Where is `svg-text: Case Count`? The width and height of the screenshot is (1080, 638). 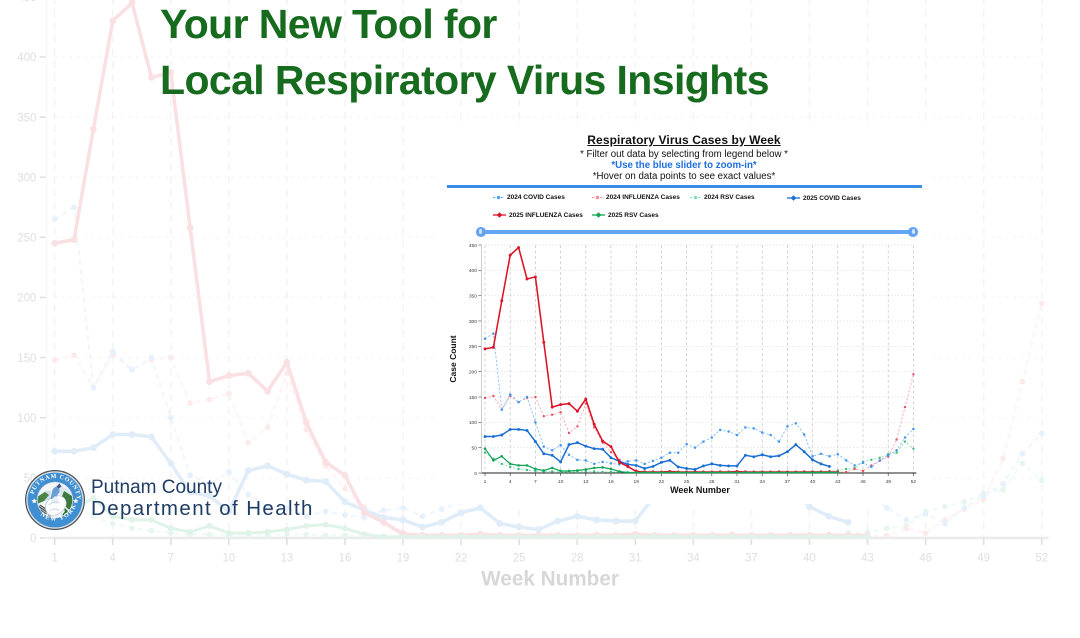
svg-text: Case Count is located at coordinates (453, 358).